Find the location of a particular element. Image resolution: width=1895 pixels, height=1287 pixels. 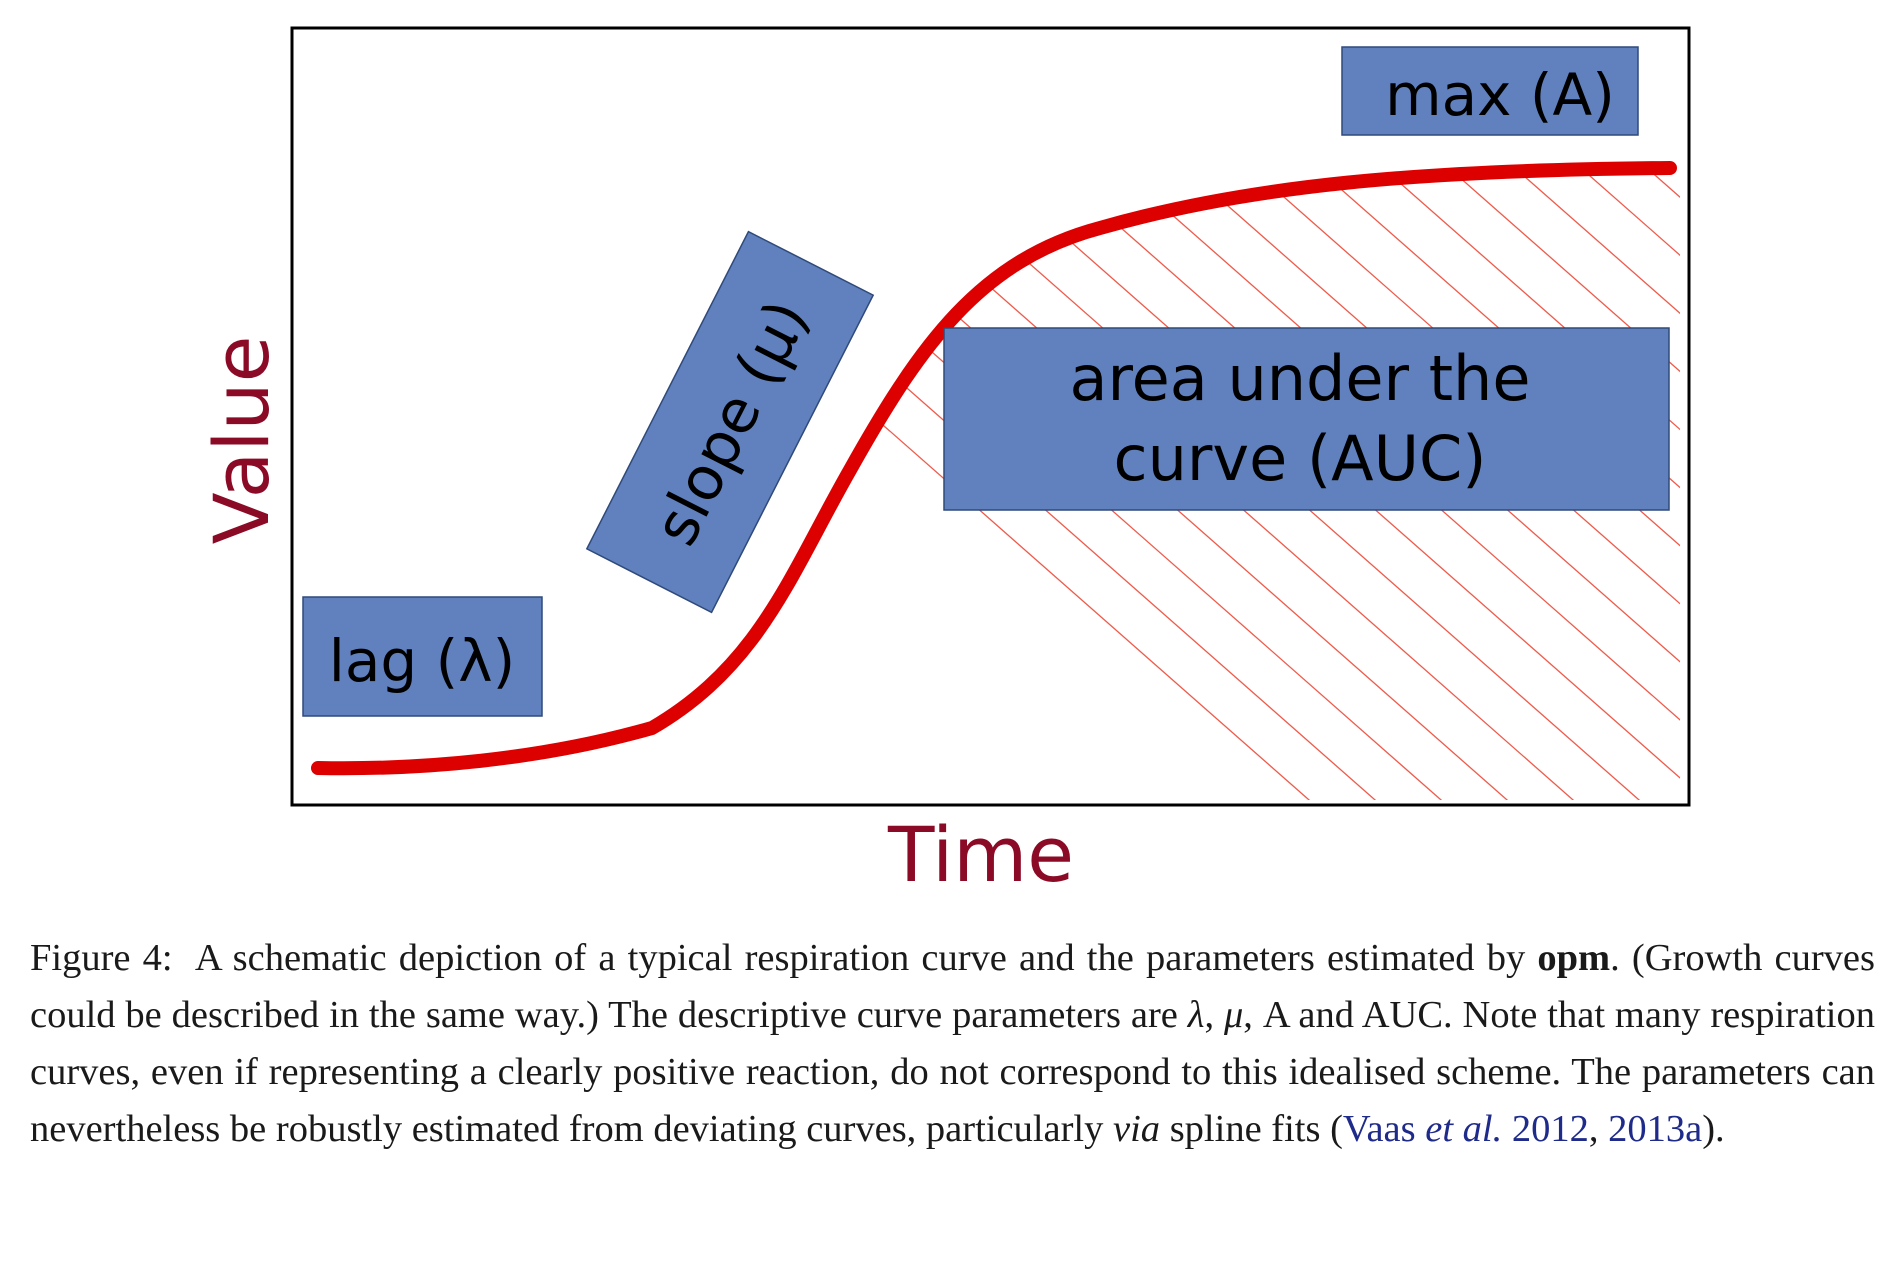

symbol-mu: μ is located at coordinates (1233, 1015).